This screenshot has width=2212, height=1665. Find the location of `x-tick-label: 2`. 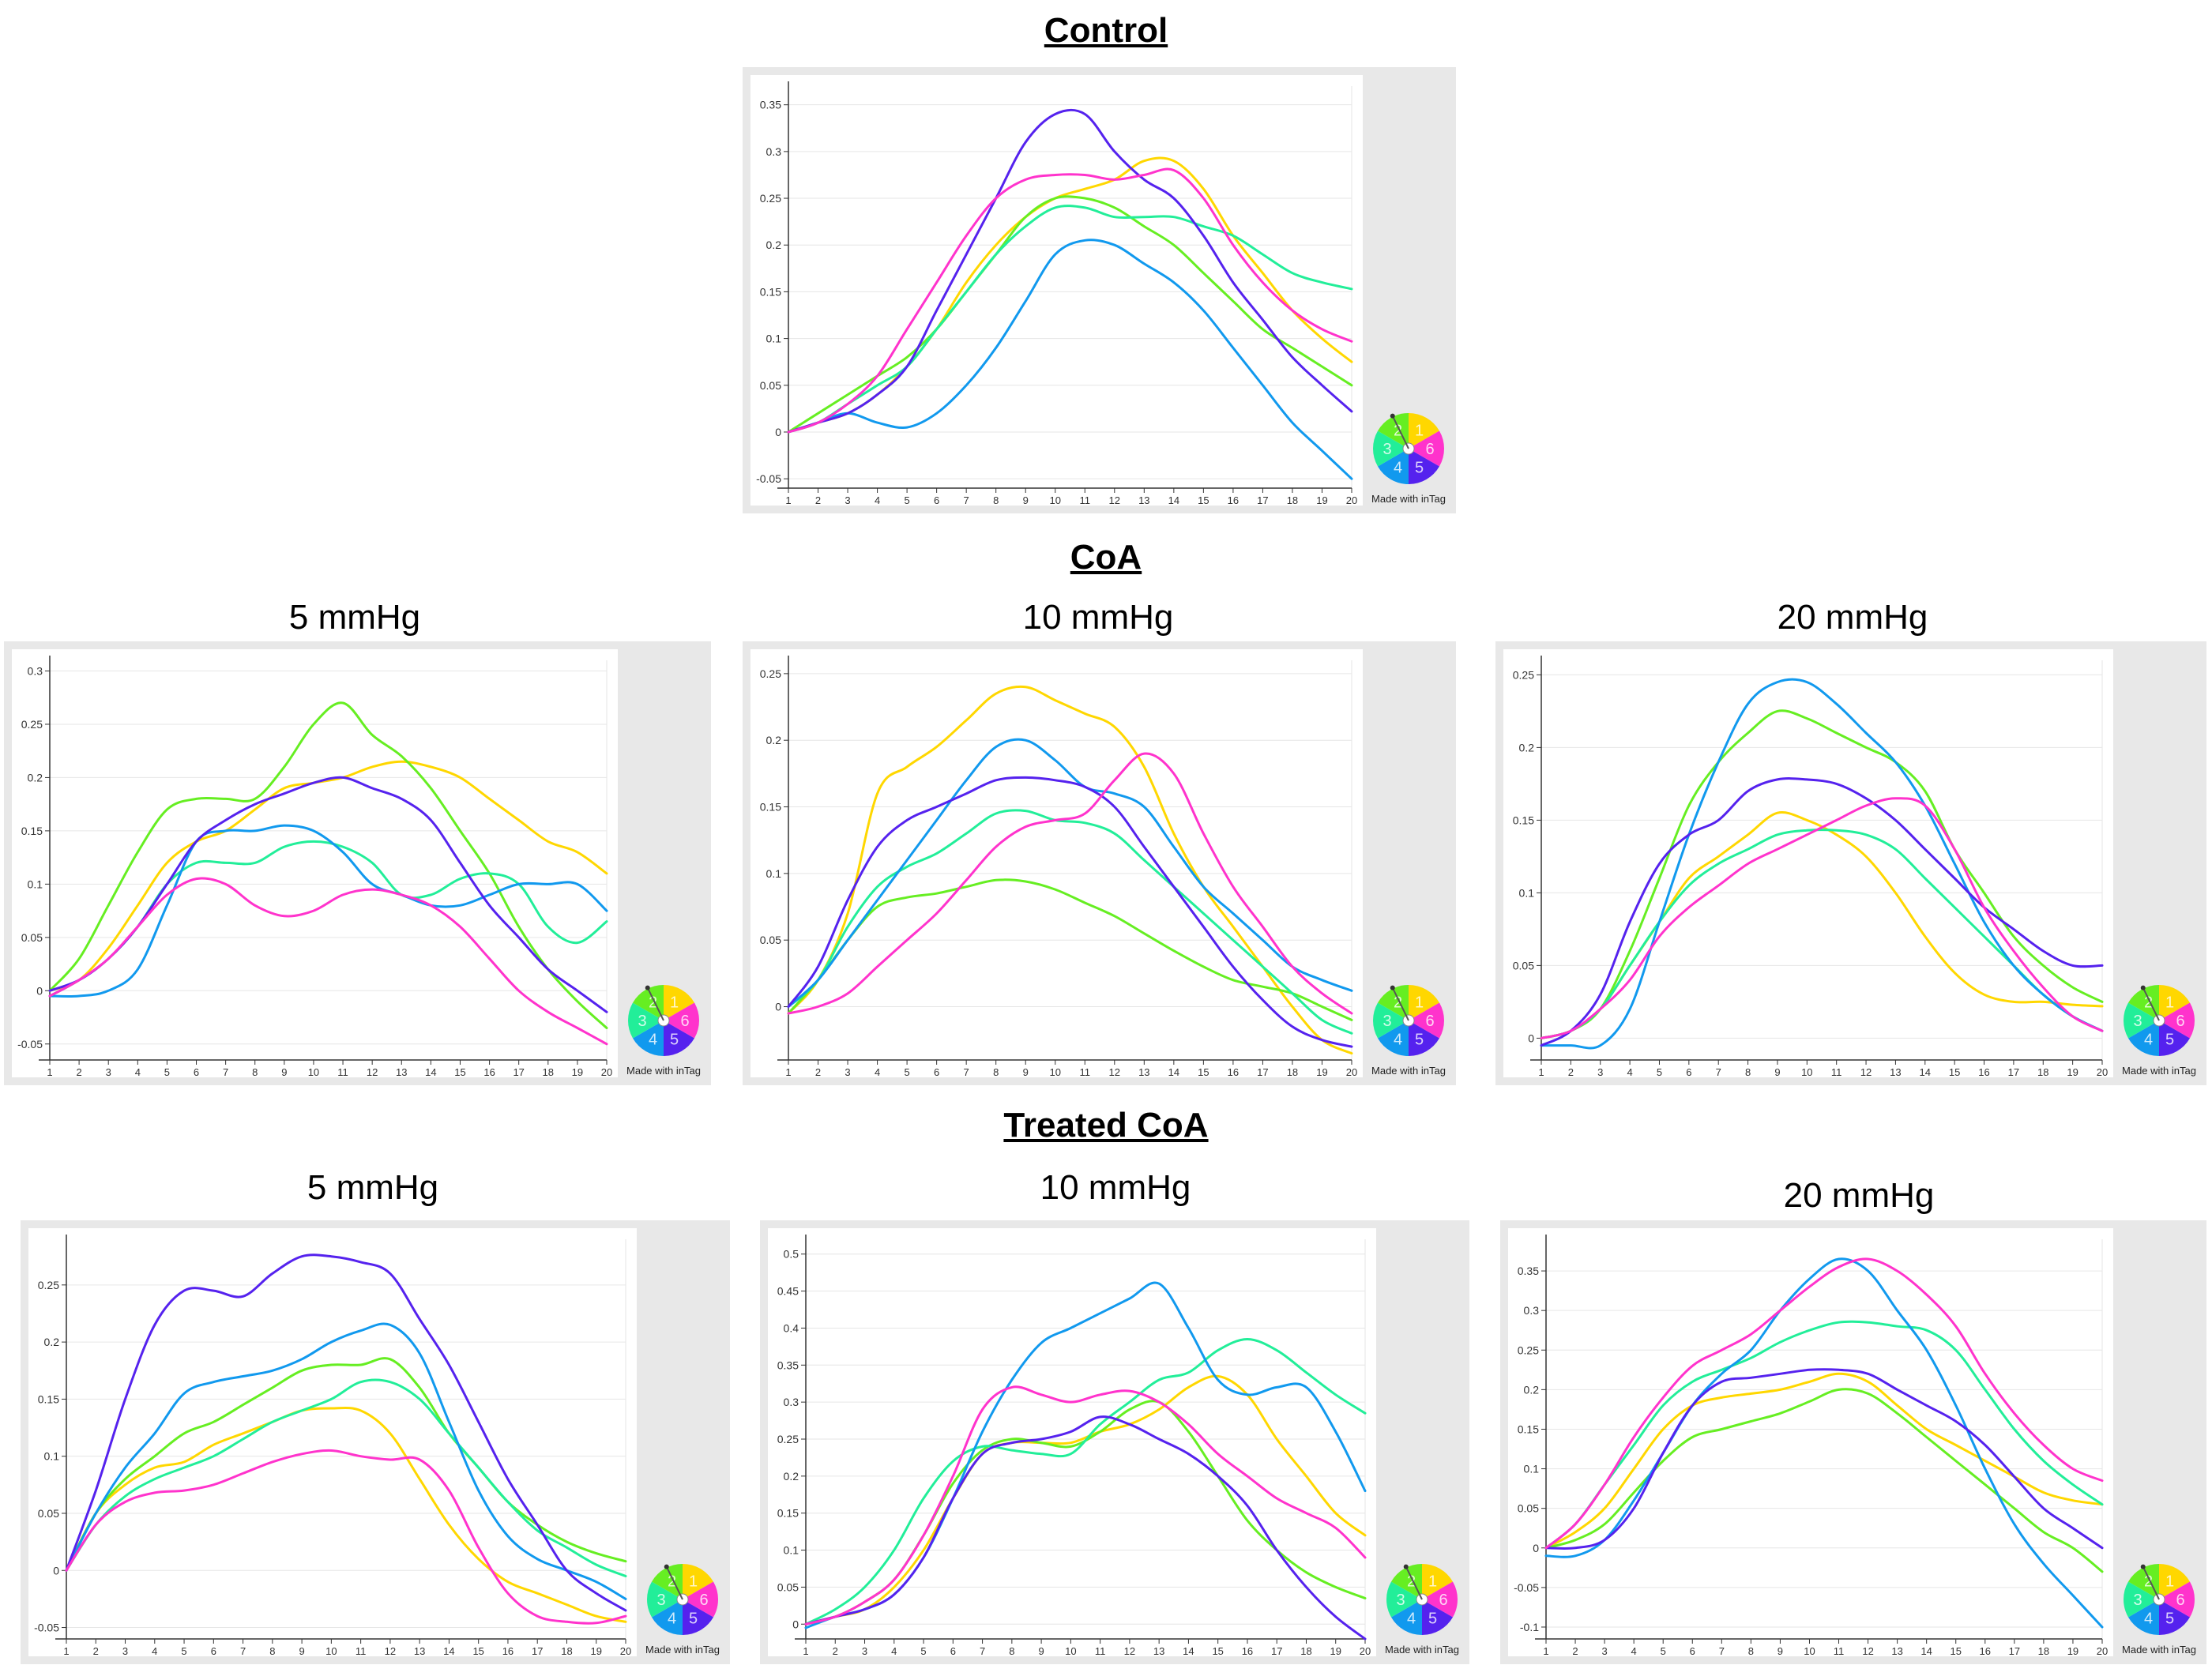

x-tick-label: 2 is located at coordinates (1571, 1072).